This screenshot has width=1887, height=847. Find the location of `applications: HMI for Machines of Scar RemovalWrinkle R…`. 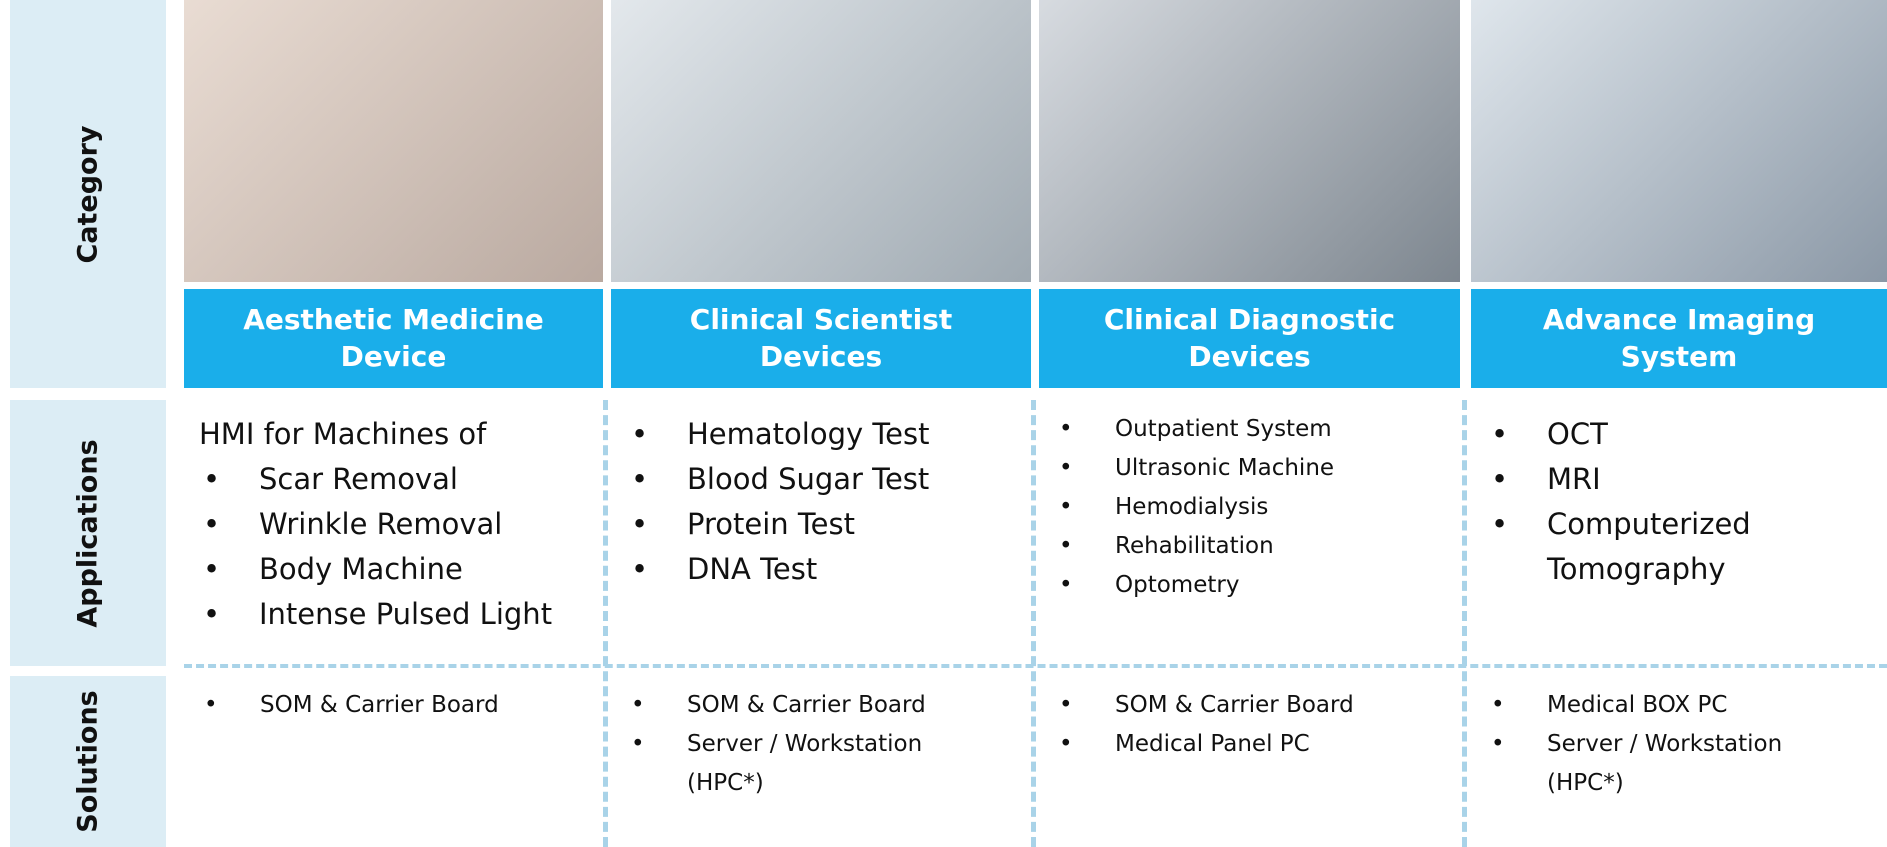

applications: HMI for Machines of Scar RemovalWrinkle R… is located at coordinates (393, 524).